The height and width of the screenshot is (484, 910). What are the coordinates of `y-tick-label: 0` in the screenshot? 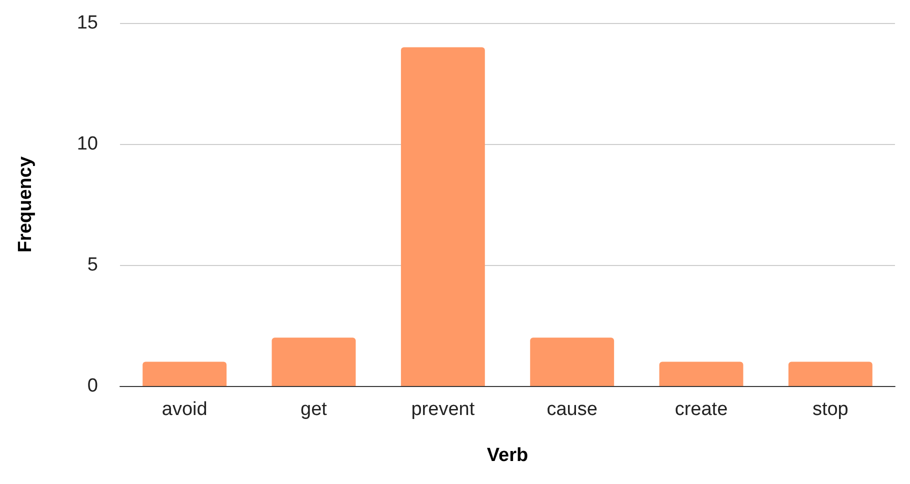 It's located at (92, 386).